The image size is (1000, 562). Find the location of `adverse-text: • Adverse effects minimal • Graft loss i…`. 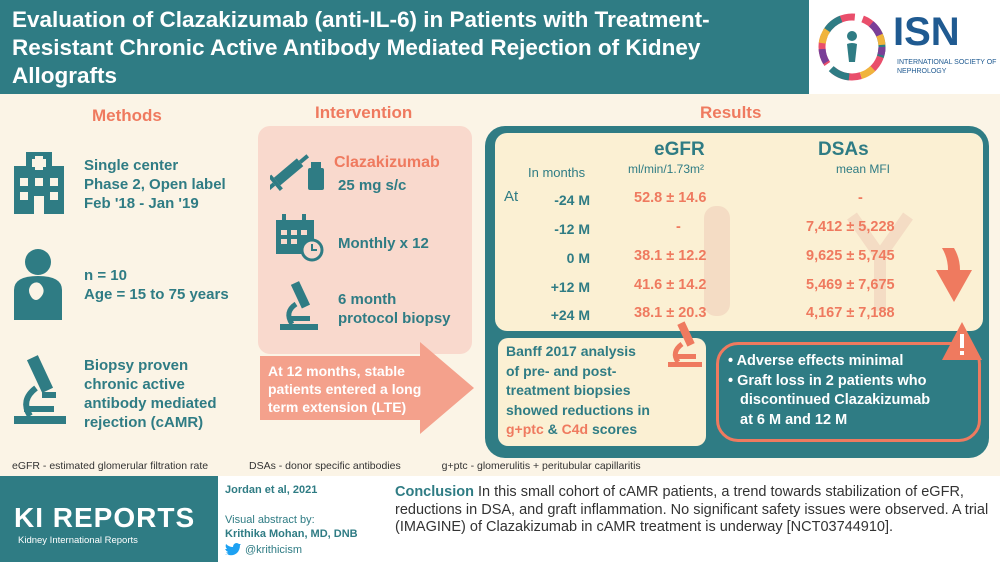

adverse-text: • Adverse effects minimal • Graft loss i… is located at coordinates (829, 390).